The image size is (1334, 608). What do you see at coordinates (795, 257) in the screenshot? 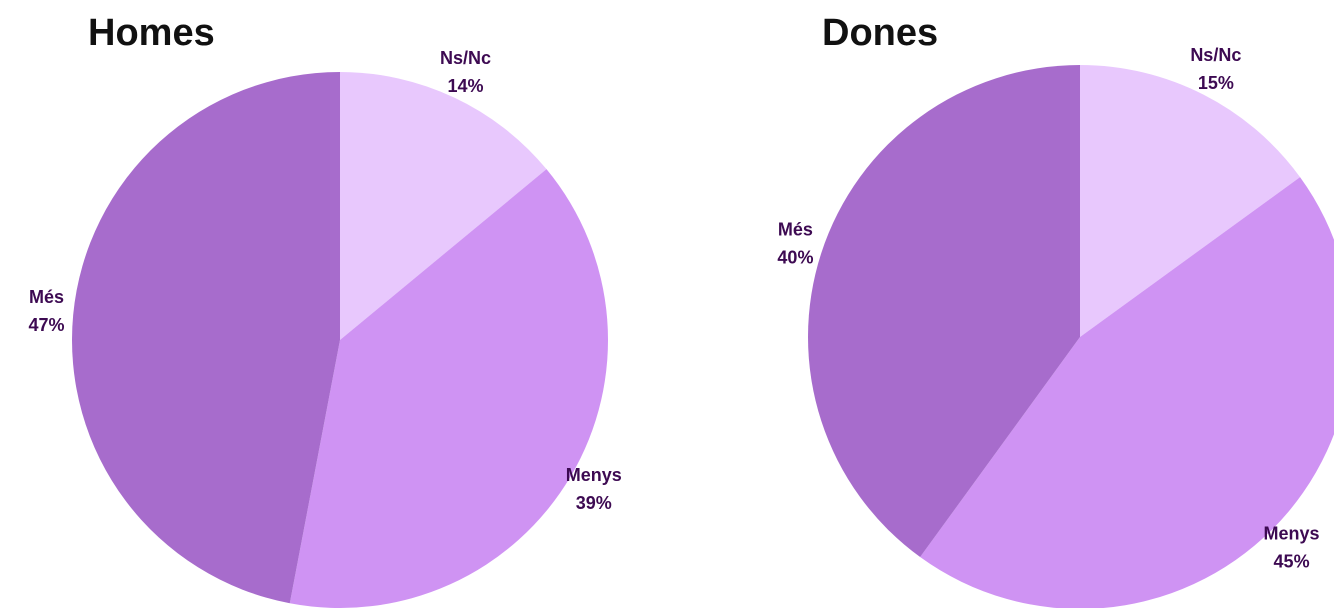
I see `slice-value-label: 40%` at bounding box center [795, 257].